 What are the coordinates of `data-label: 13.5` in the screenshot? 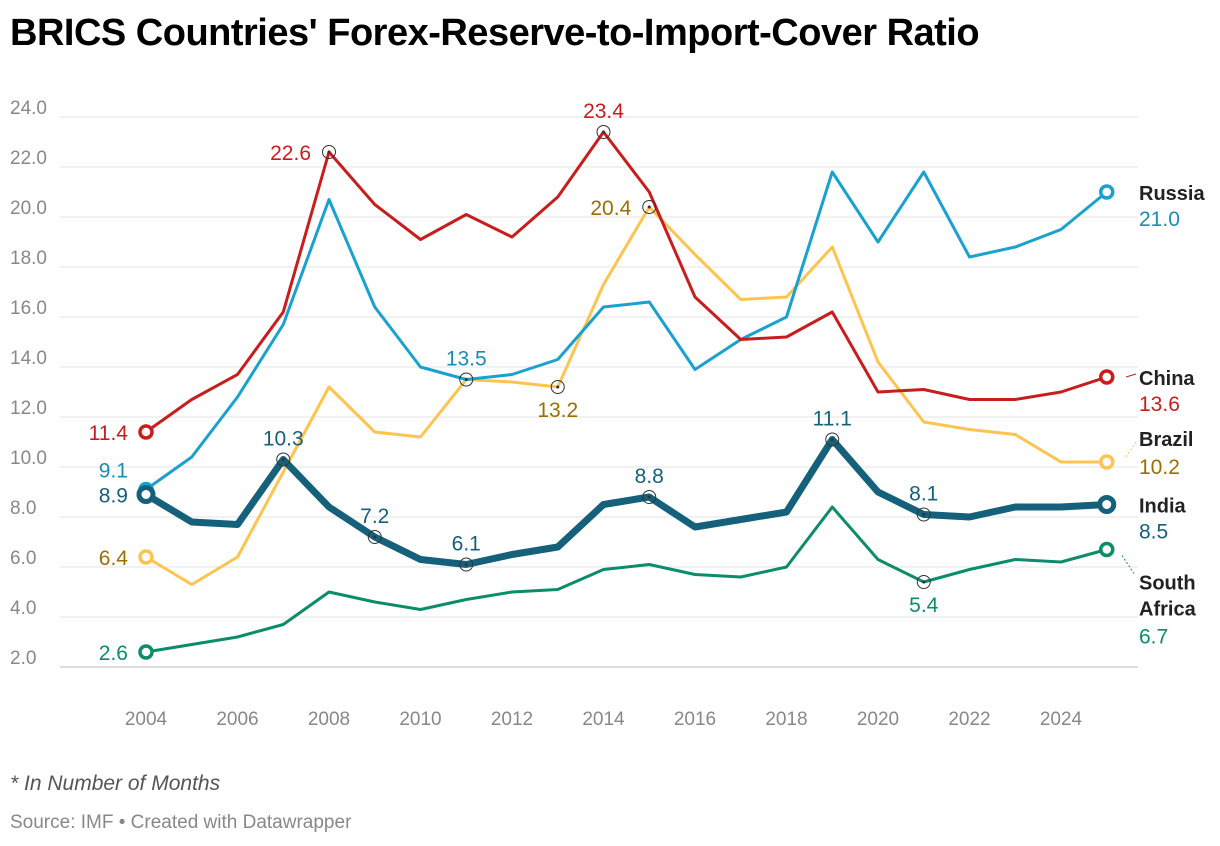 It's located at (466, 359).